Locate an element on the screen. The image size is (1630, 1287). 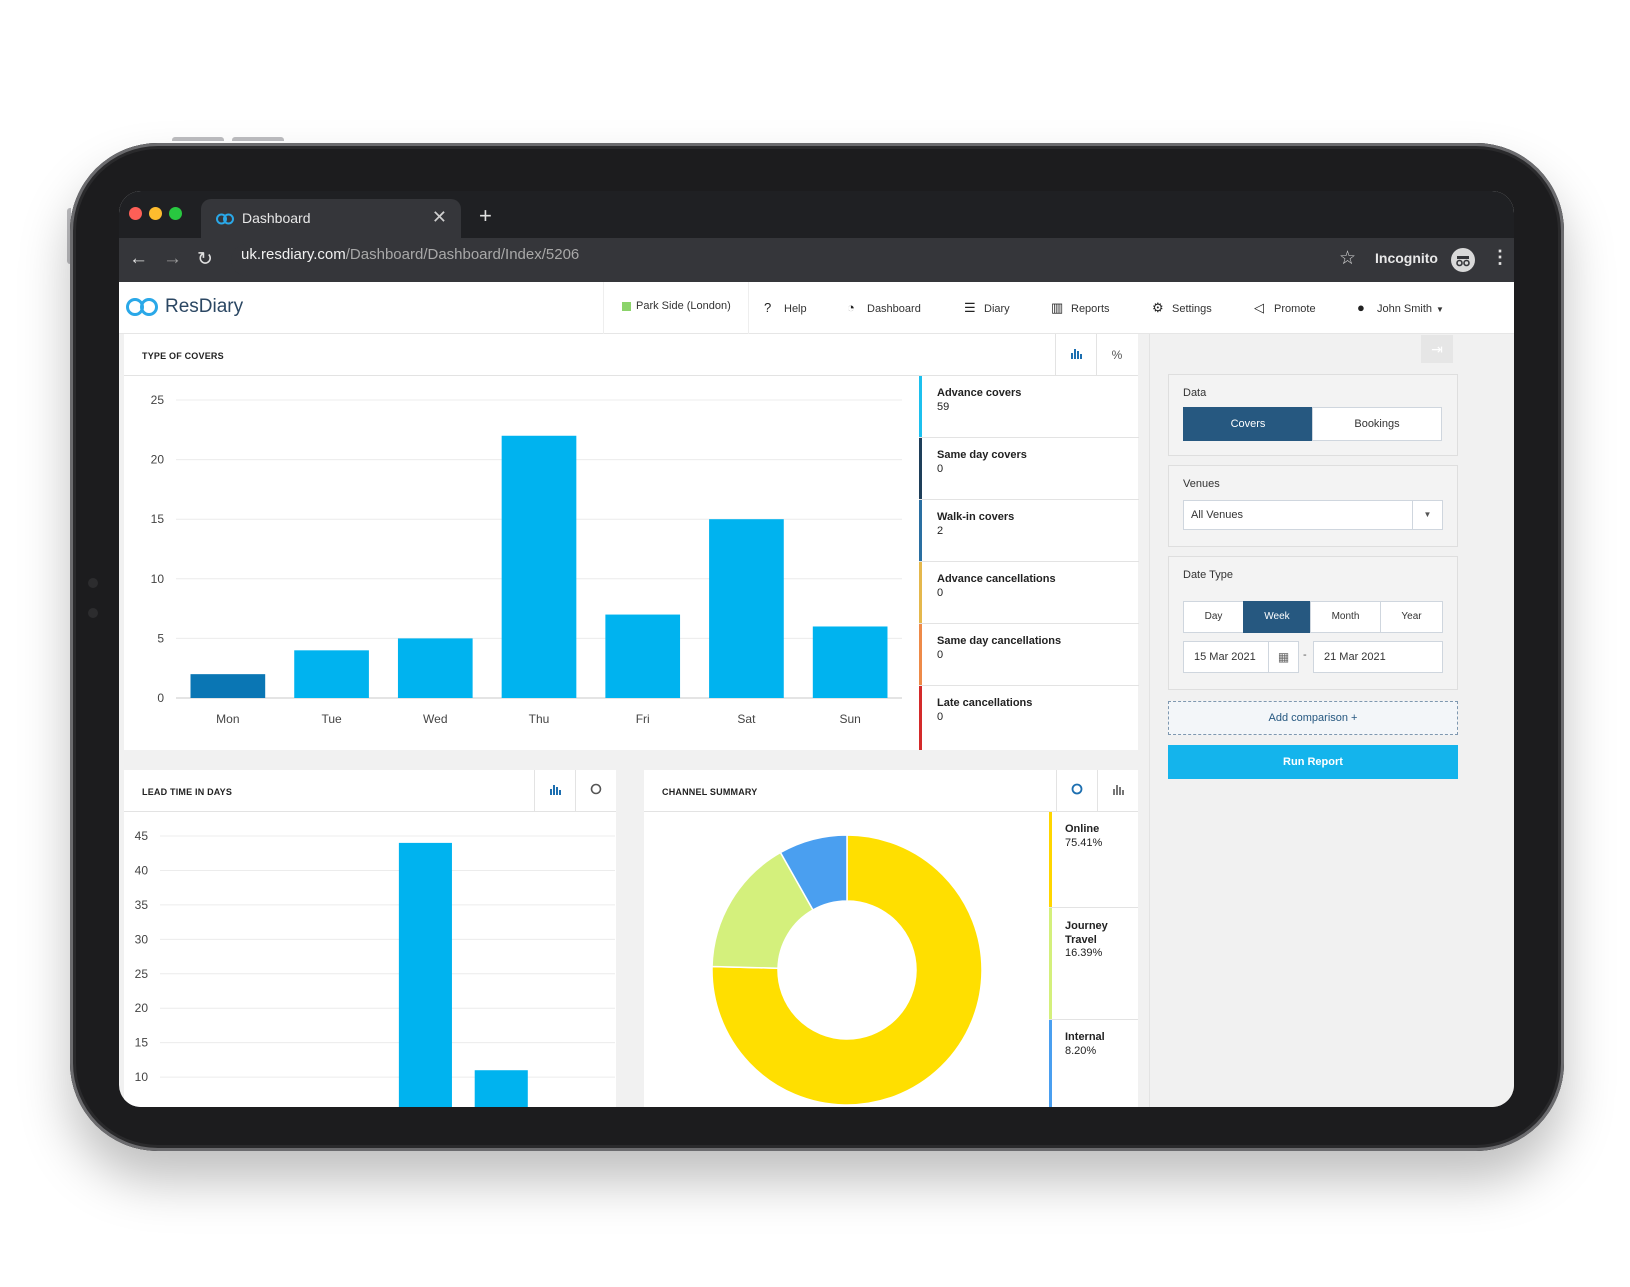
legend-label: Online is located at coordinates (1082, 829).